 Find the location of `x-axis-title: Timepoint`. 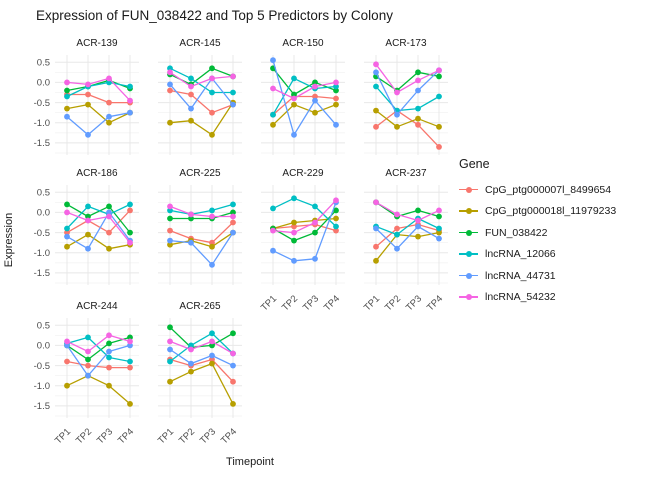

x-axis-title: Timepoint is located at coordinates (250, 462).